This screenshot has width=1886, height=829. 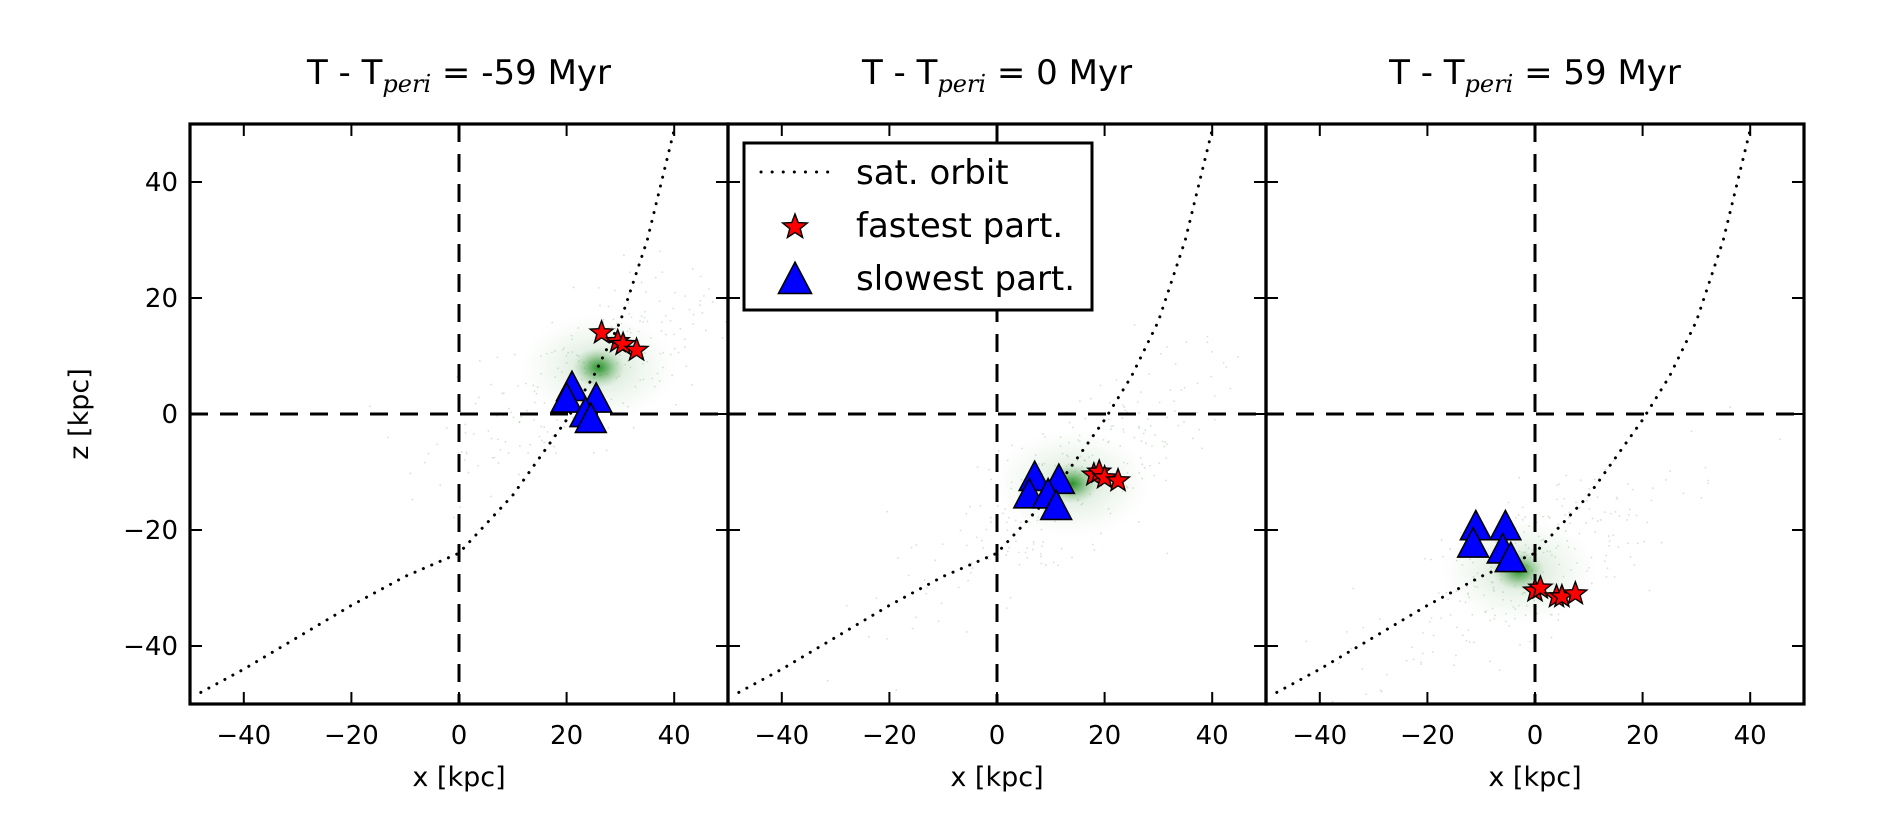 I want to click on x-axis-label: x [kpc], so click(x=1534, y=777).